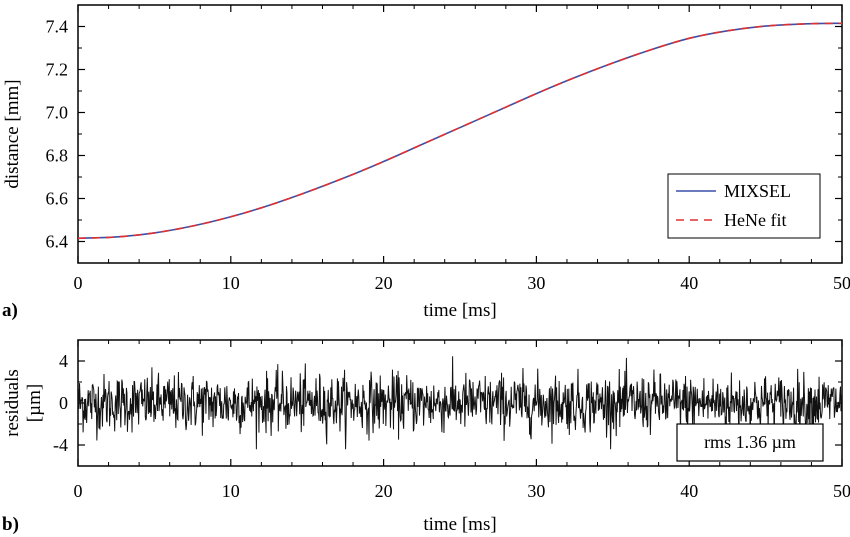 Image resolution: width=850 pixels, height=537 pixels. What do you see at coordinates (841, 283) in the screenshot?
I see `panel-a-xtick-label: 50` at bounding box center [841, 283].